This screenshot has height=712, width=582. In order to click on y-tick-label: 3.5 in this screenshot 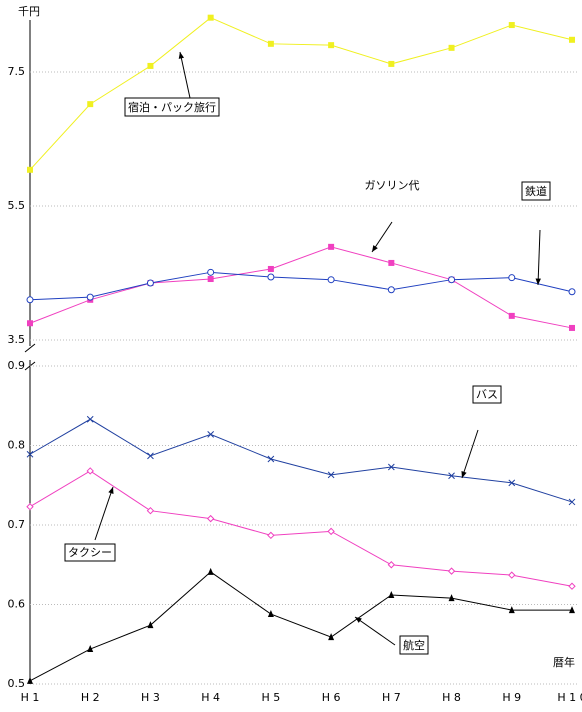, I will do `click(17, 339)`.